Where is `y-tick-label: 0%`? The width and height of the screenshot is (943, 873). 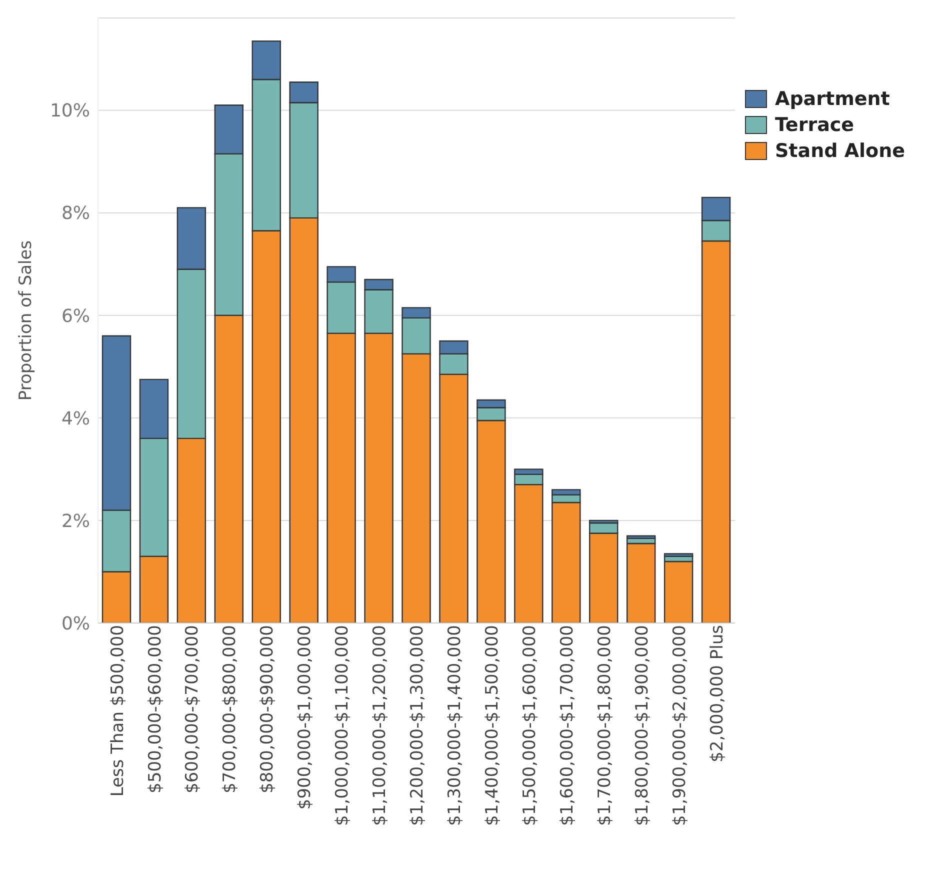 y-tick-label: 0% is located at coordinates (75, 623).